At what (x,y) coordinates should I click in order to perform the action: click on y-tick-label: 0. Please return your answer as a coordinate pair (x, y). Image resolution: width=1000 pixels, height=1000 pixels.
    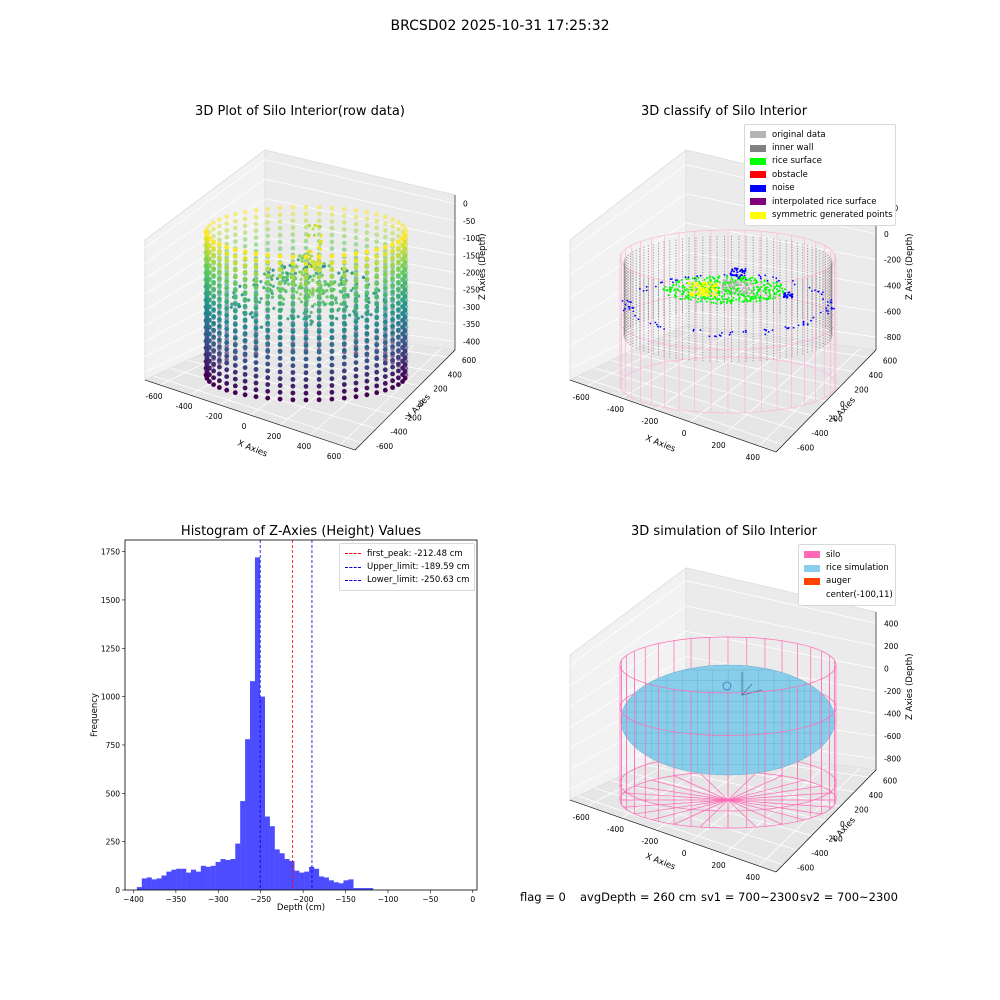
    Looking at the image, I should click on (421, 403).